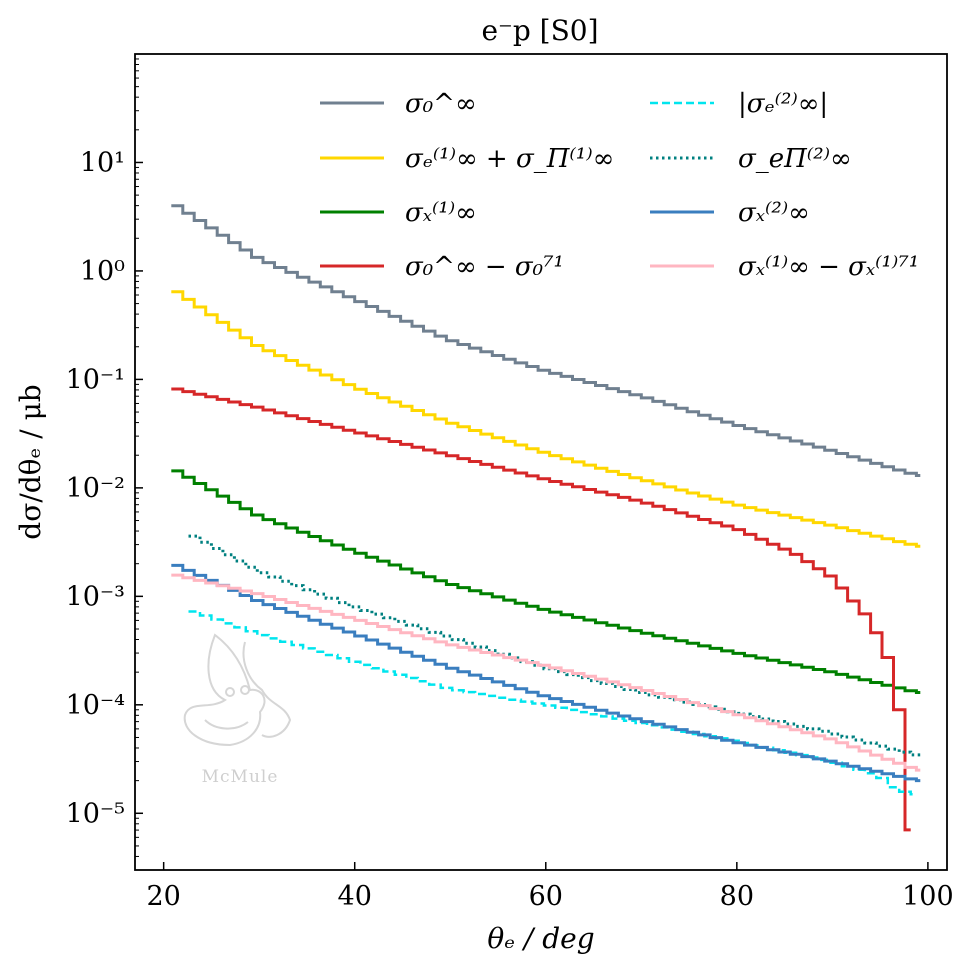  I want to click on y-axis-label: dσ/dθₑ / μb, so click(30, 461).